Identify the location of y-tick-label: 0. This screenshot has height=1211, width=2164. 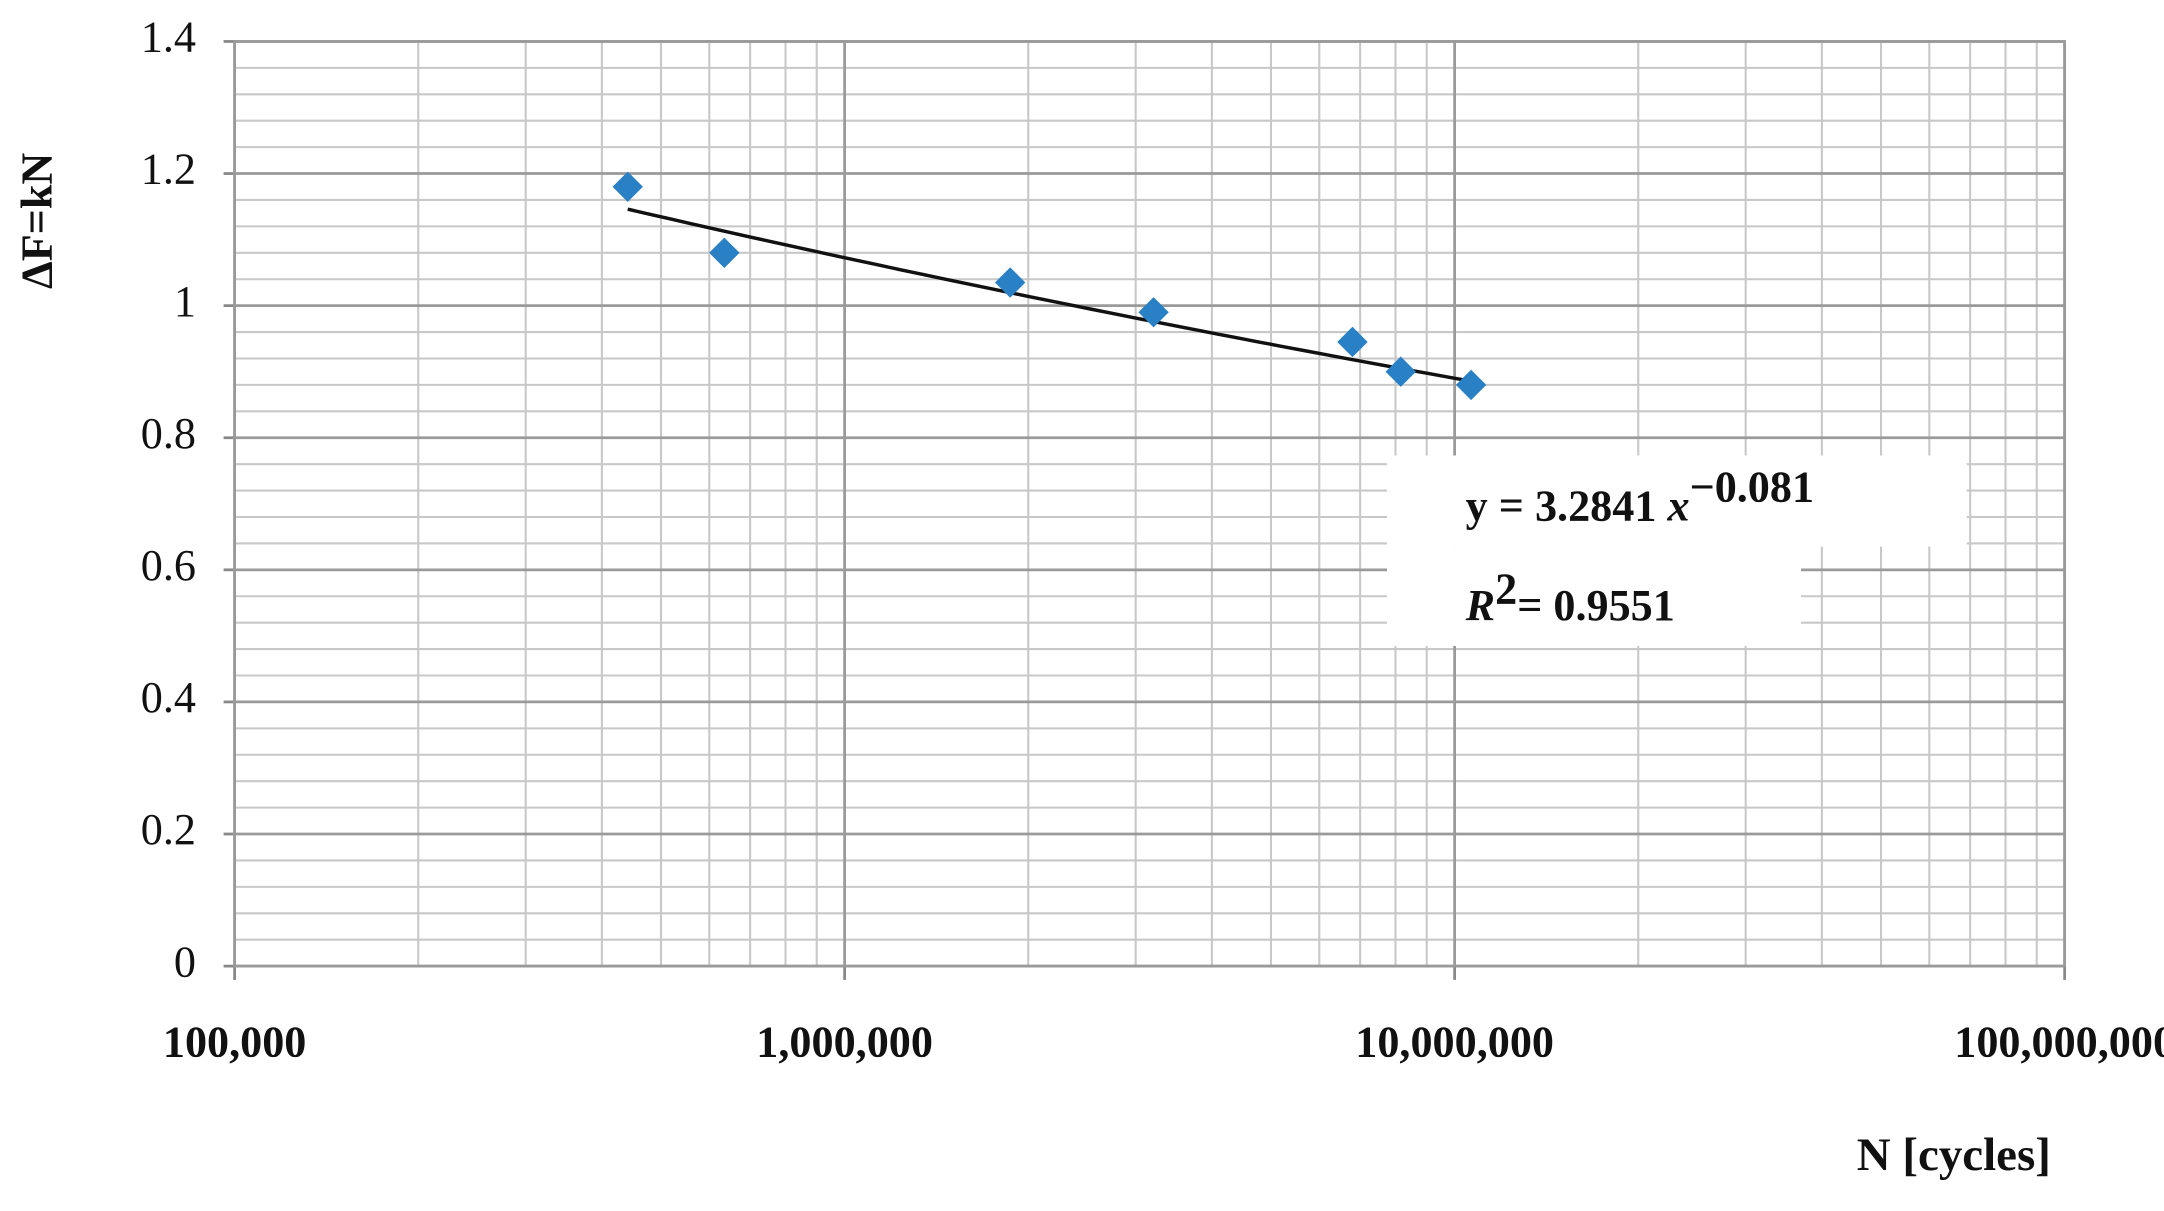
(185, 961).